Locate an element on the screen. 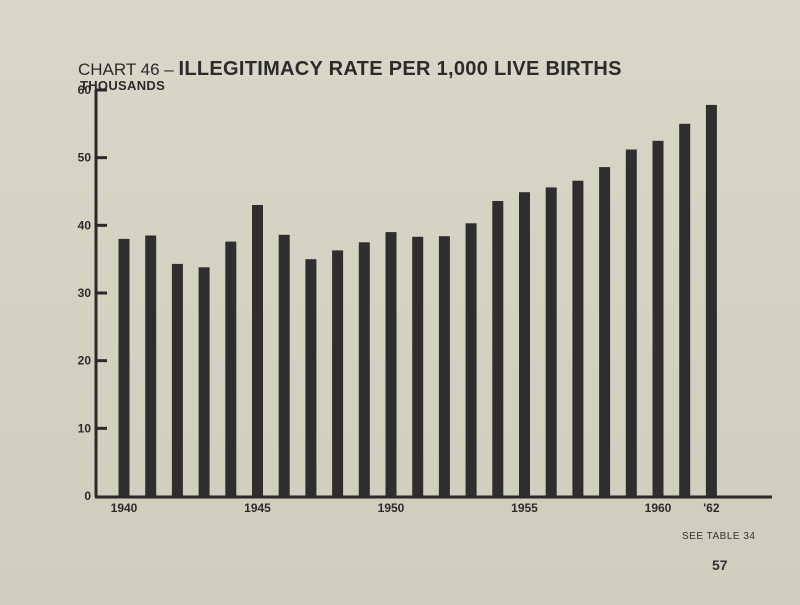 The width and height of the screenshot is (800, 605). bar-1952 is located at coordinates (444, 366).